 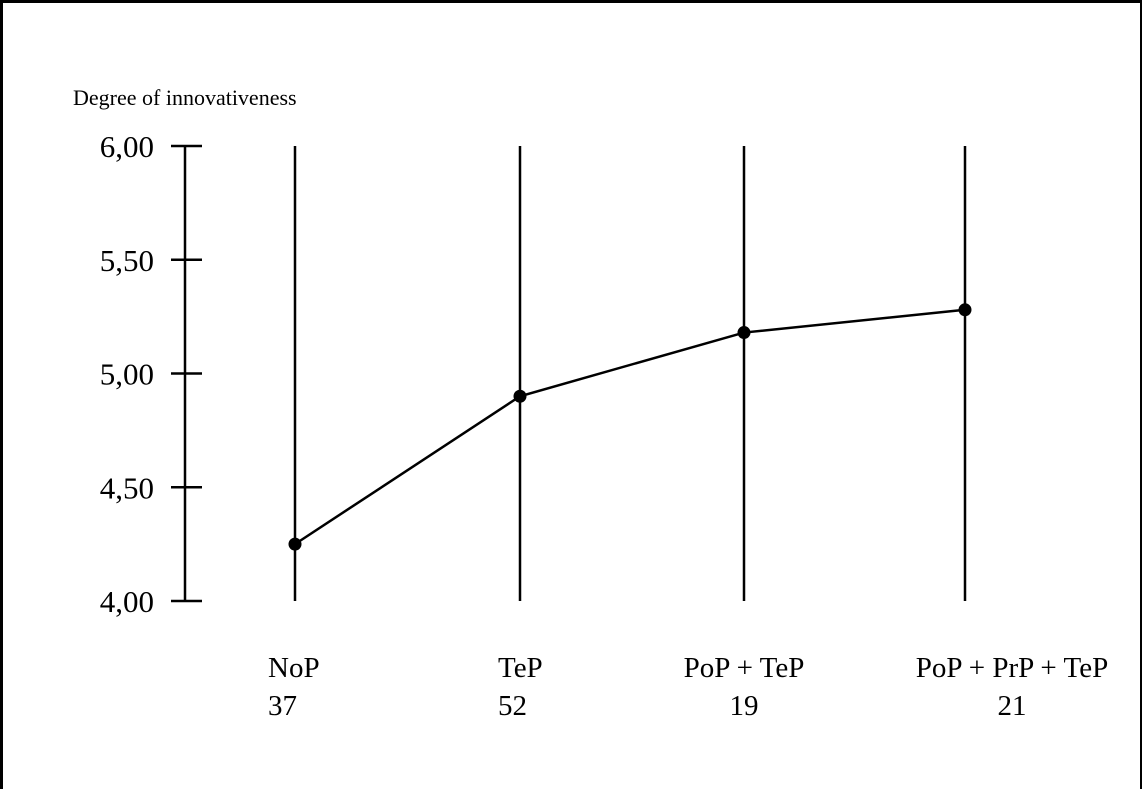 I want to click on category-label: PoP + TeP, so click(x=744, y=668).